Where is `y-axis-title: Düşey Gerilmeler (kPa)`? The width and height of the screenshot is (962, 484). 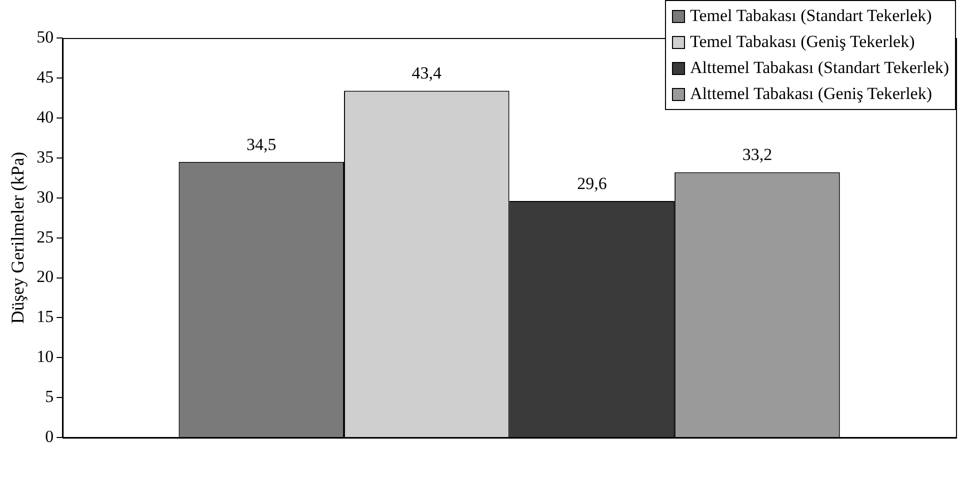 y-axis-title: Düşey Gerilmeler (kPa) is located at coordinates (18, 238).